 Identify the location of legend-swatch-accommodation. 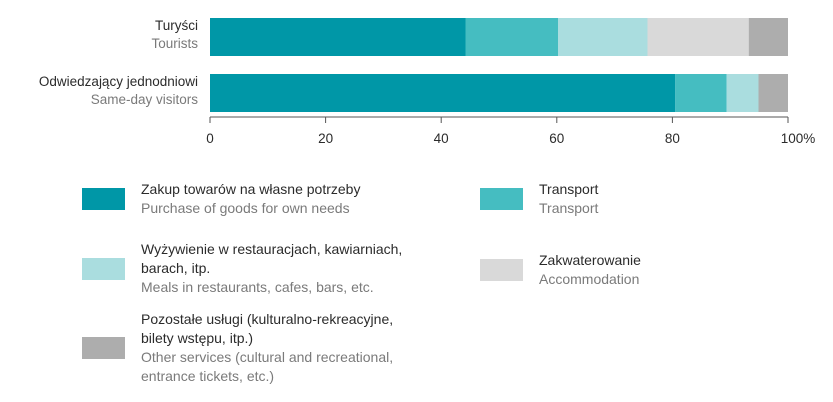
(501, 270).